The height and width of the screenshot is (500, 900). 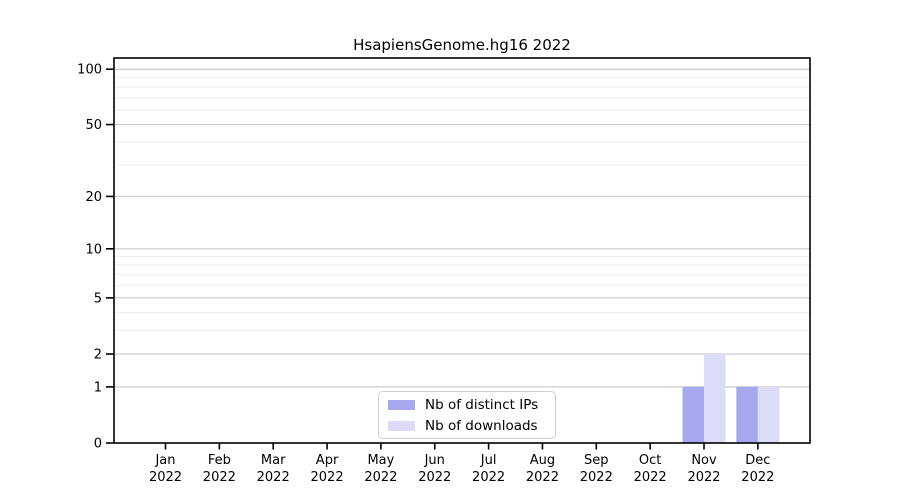 What do you see at coordinates (93, 197) in the screenshot?
I see `y-tick-label: 20` at bounding box center [93, 197].